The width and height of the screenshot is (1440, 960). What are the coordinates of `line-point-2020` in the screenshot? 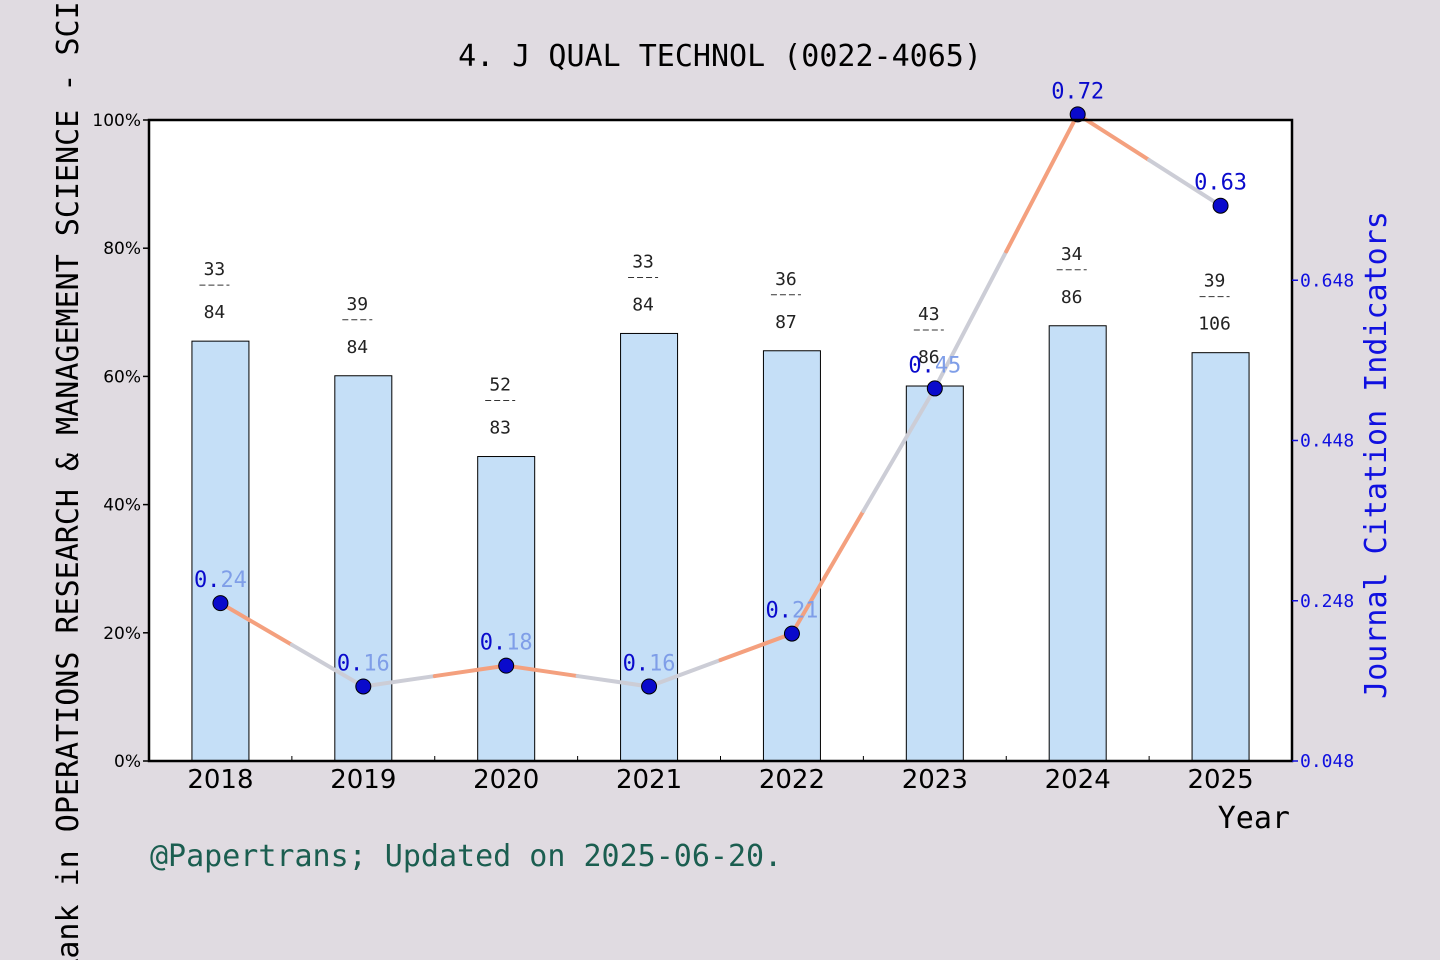 It's located at (506, 665).